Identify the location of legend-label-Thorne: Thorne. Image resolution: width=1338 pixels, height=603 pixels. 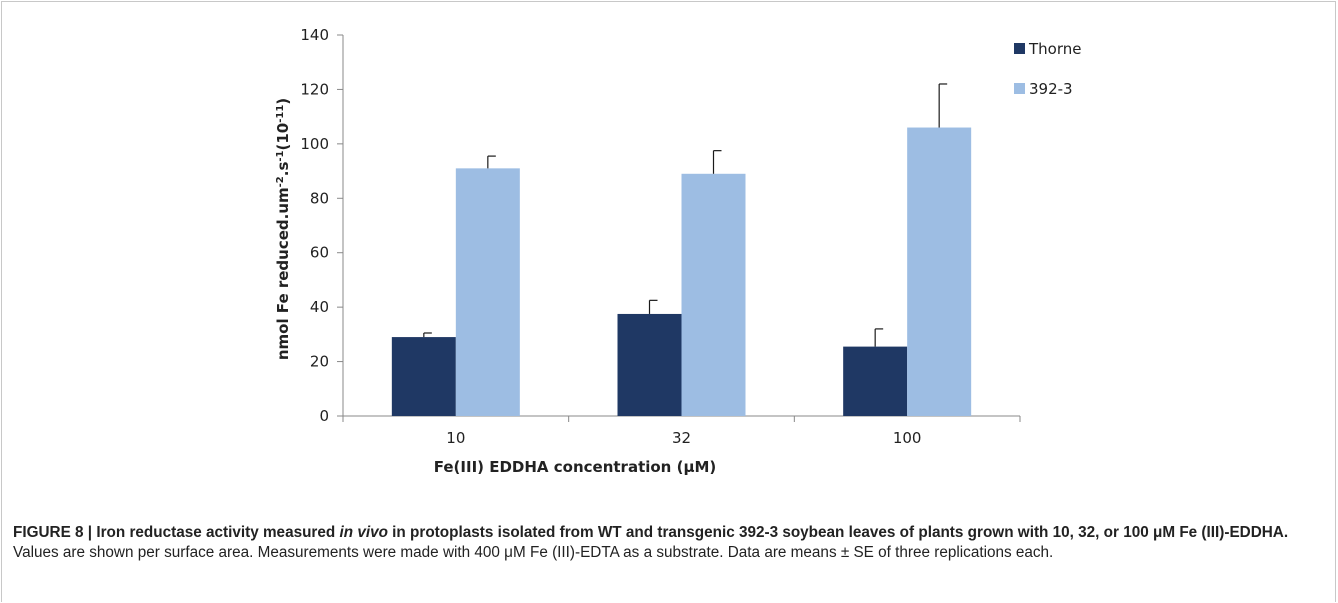
(1055, 49).